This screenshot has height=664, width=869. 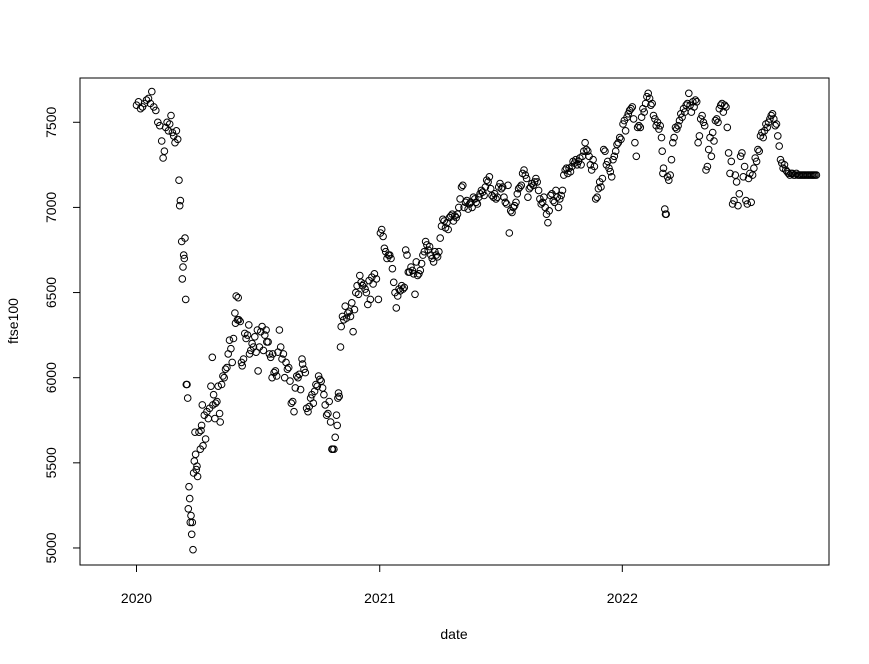 What do you see at coordinates (453, 634) in the screenshot?
I see `x-axis-label: date` at bounding box center [453, 634].